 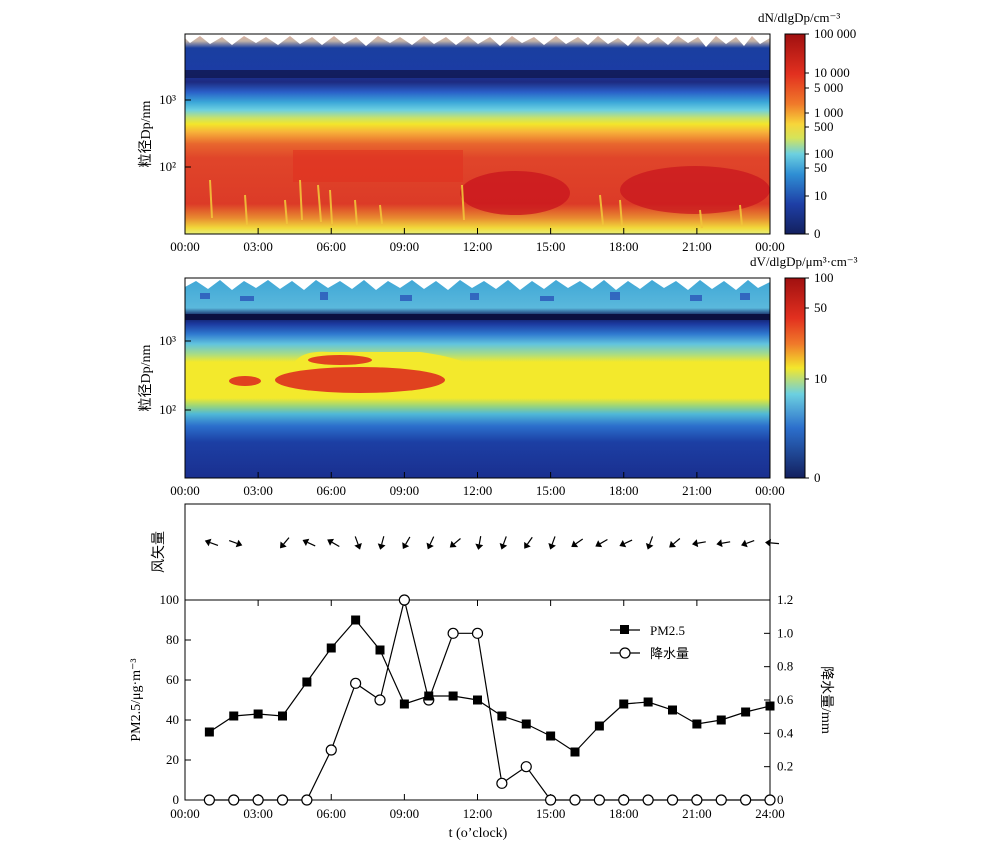 I want to click on number-heatmap-ytick-label: 10², so click(x=167, y=166).